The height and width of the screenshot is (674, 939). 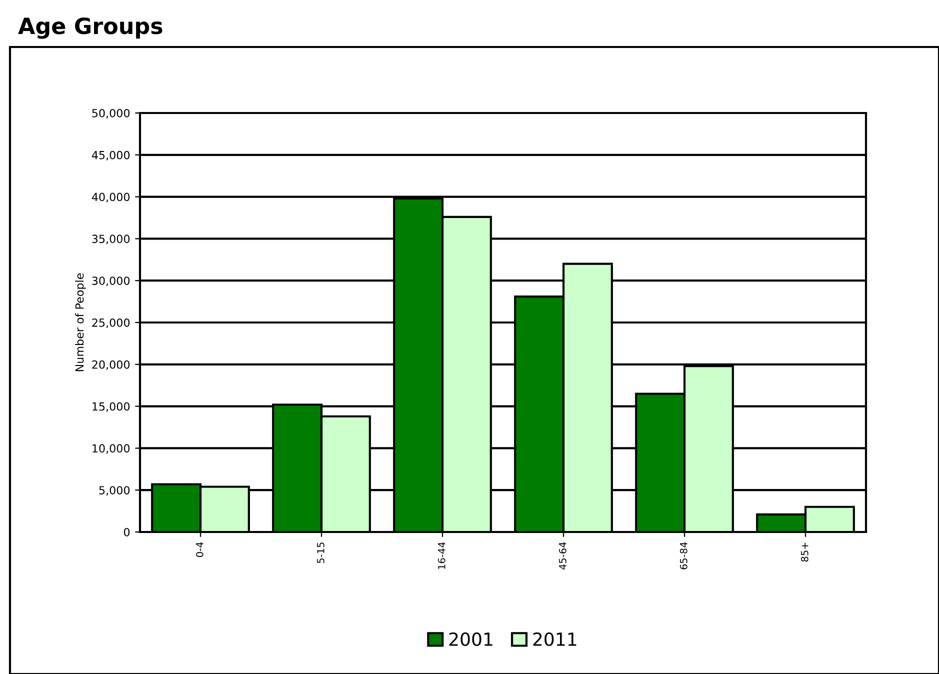 I want to click on y-tick-label: 50,000, so click(x=111, y=113).